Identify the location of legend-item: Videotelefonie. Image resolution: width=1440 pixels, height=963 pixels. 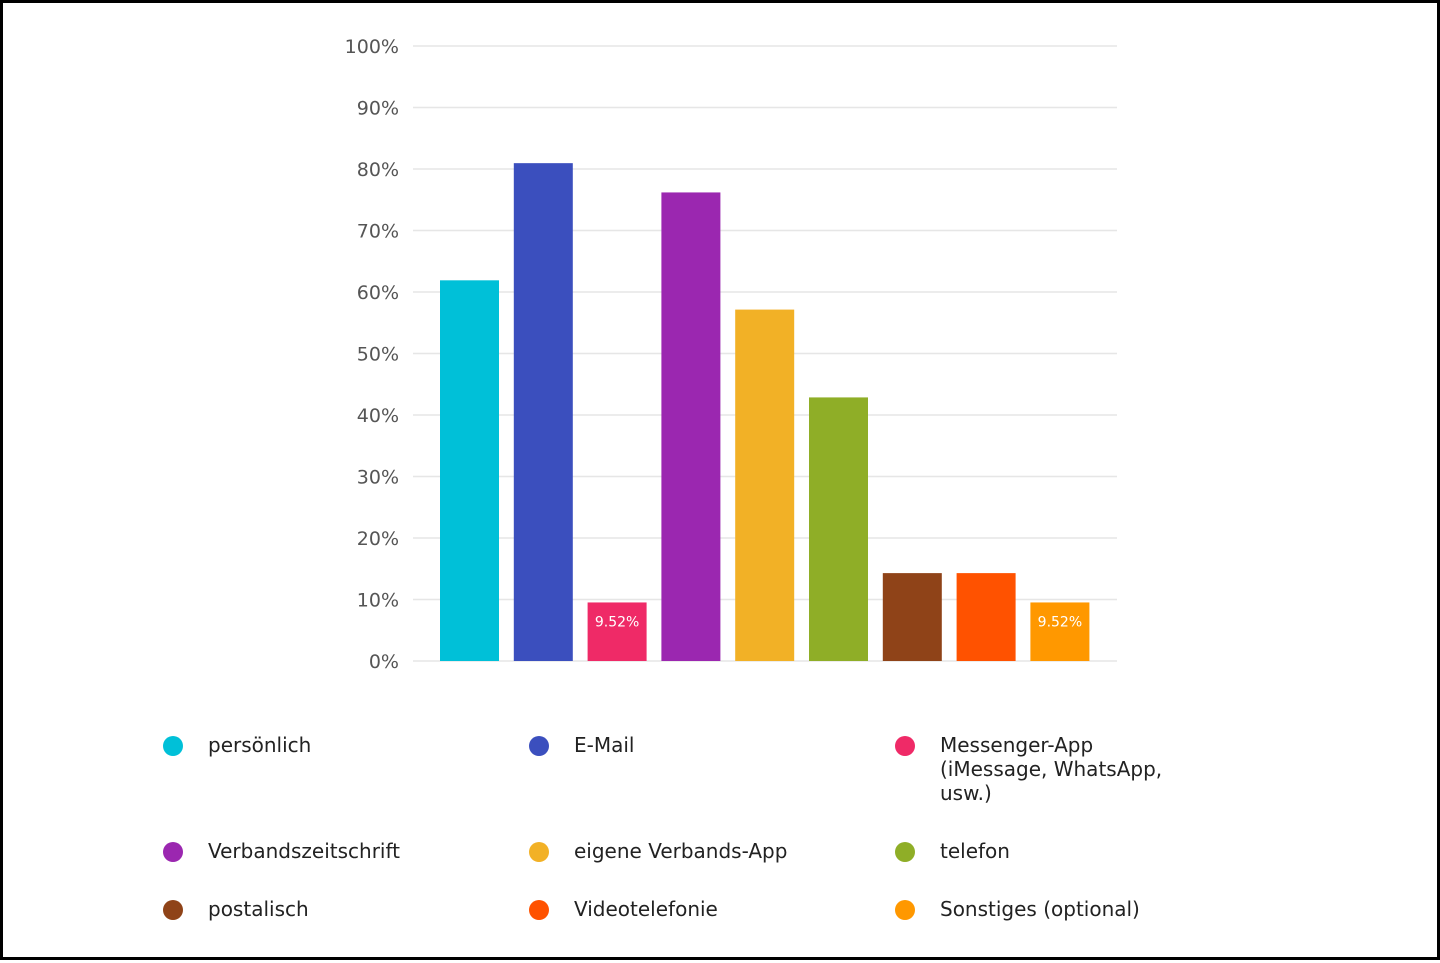
(676, 909).